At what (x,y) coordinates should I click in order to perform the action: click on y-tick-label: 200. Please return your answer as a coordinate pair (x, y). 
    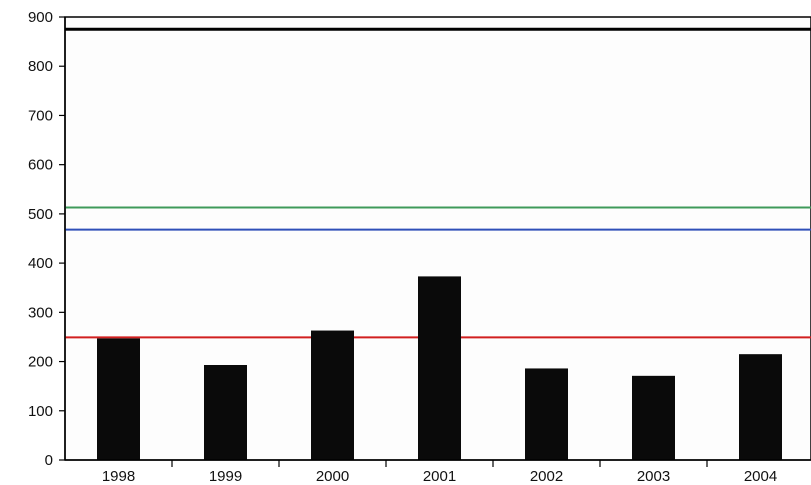
    Looking at the image, I should click on (40, 362).